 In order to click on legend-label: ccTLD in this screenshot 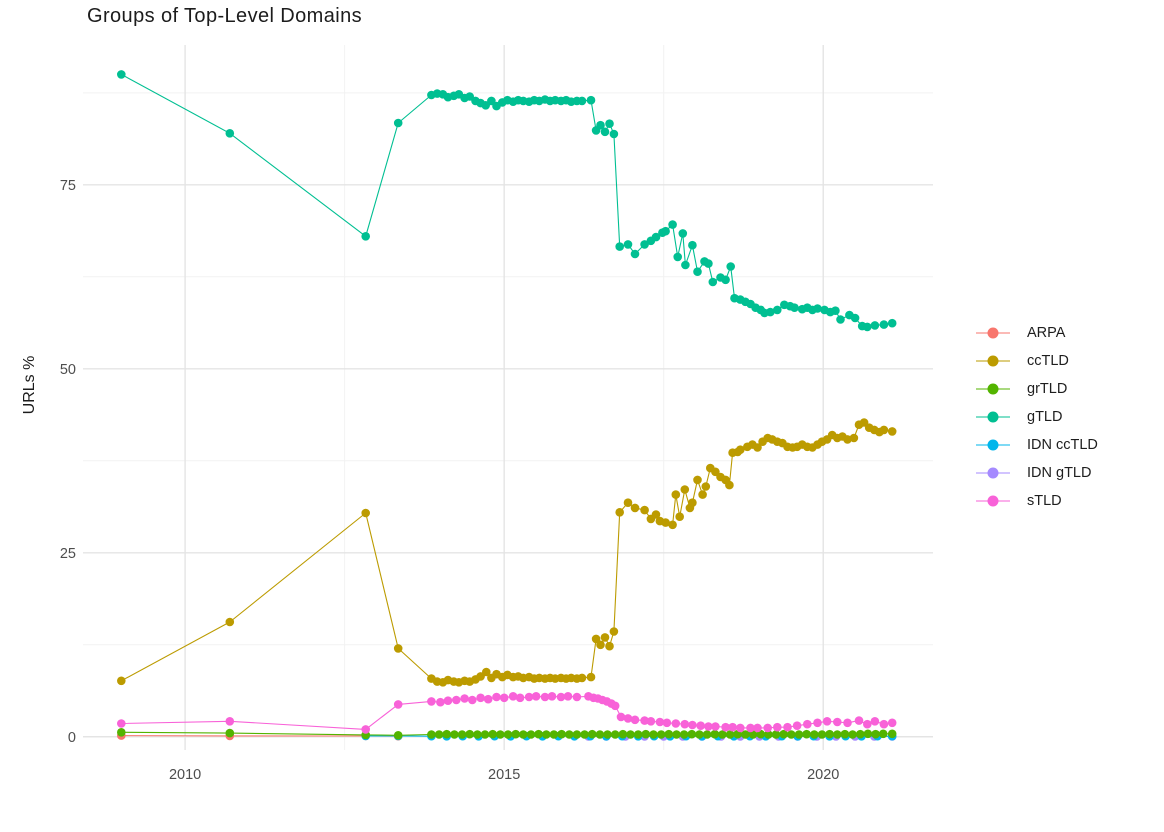, I will do `click(1048, 361)`.